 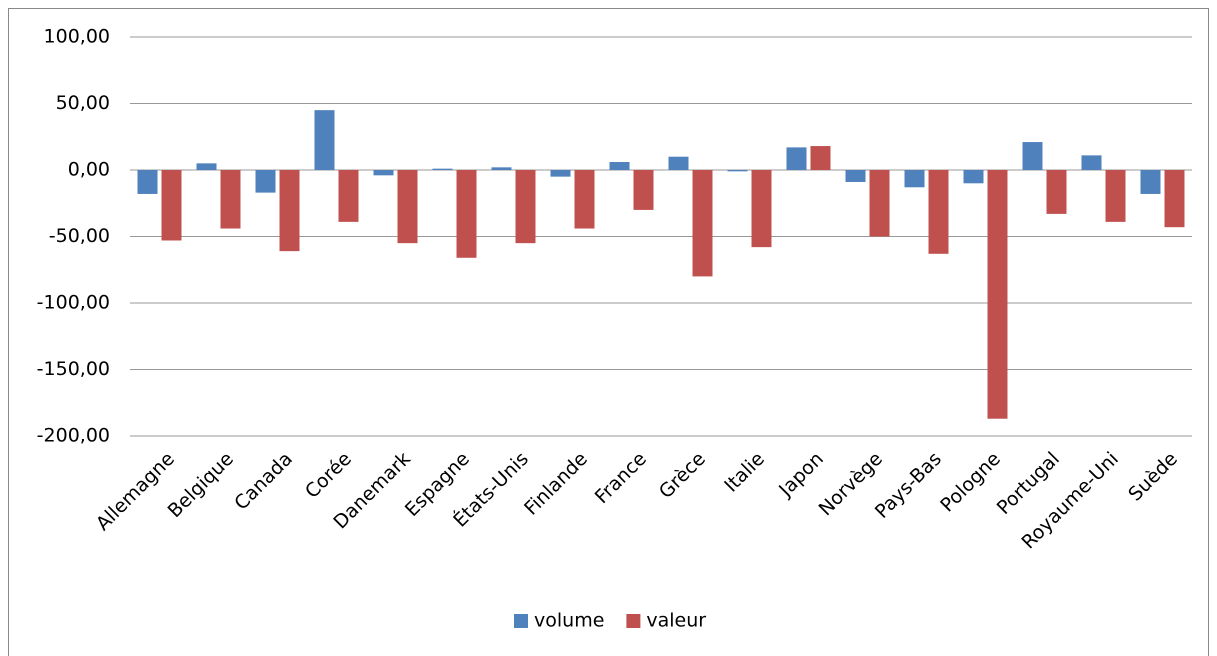 What do you see at coordinates (77, 37) in the screenshot?
I see `y-tick-label: 100,00` at bounding box center [77, 37].